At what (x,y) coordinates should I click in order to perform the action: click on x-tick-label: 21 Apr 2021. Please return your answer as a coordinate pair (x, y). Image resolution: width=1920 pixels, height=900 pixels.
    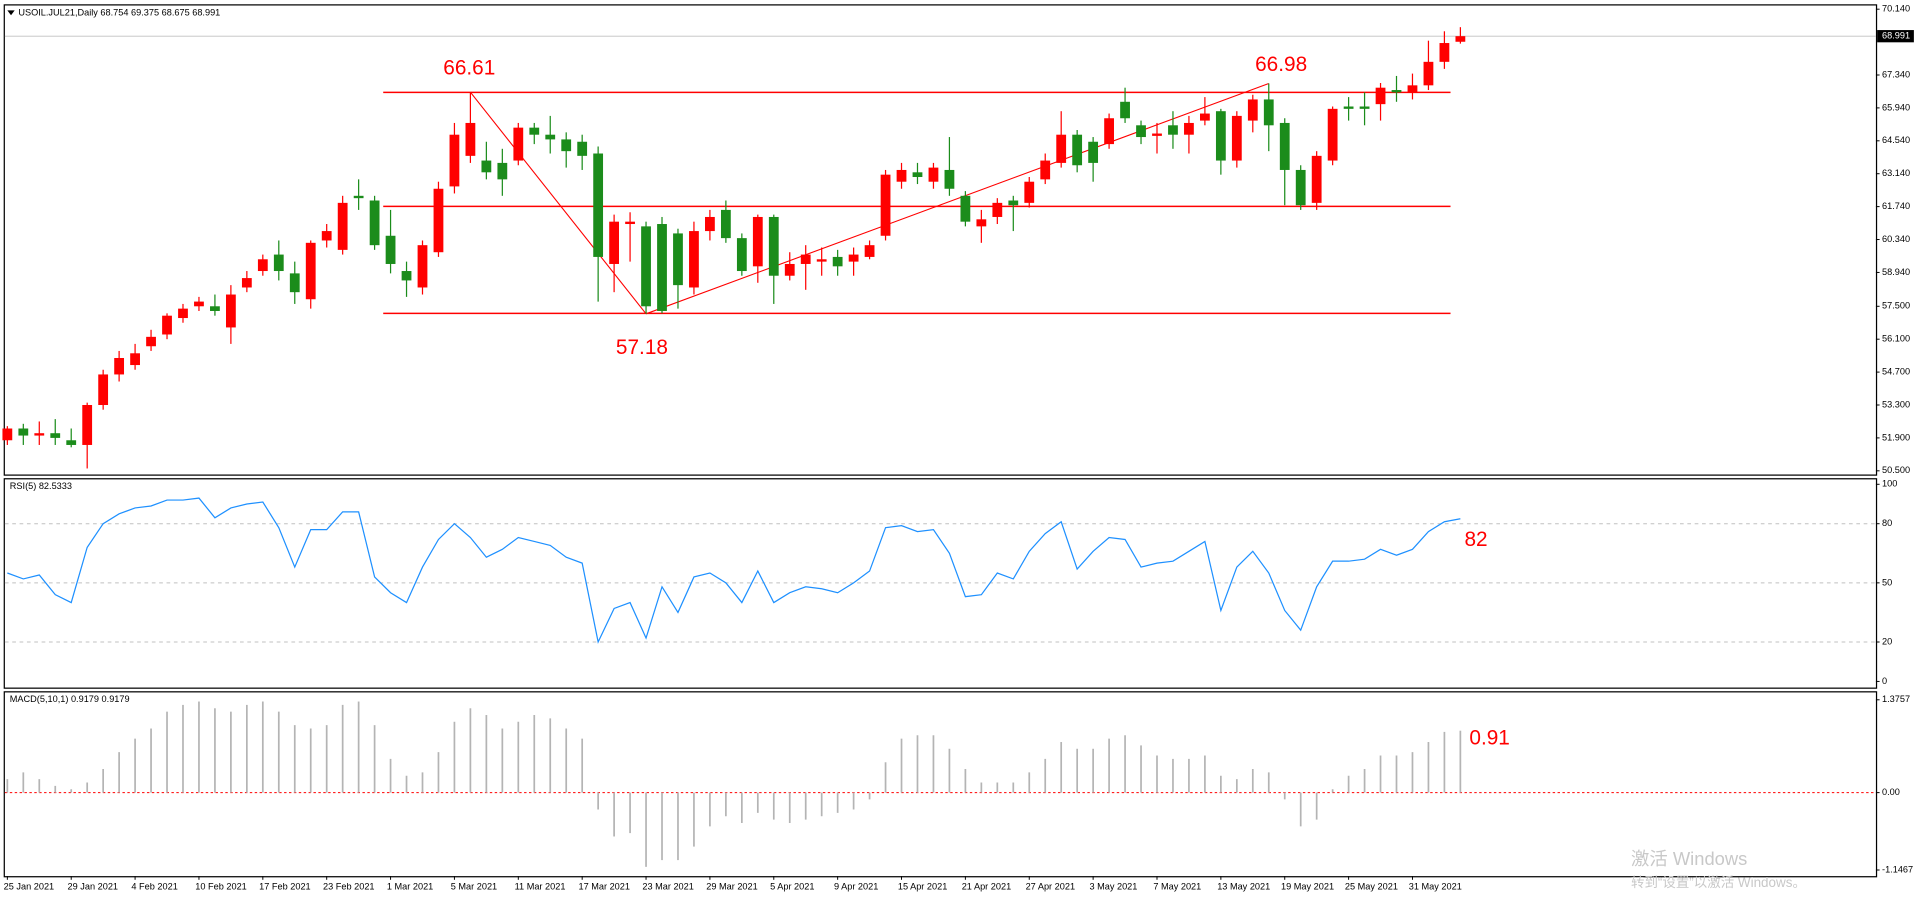
    Looking at the image, I should click on (986, 887).